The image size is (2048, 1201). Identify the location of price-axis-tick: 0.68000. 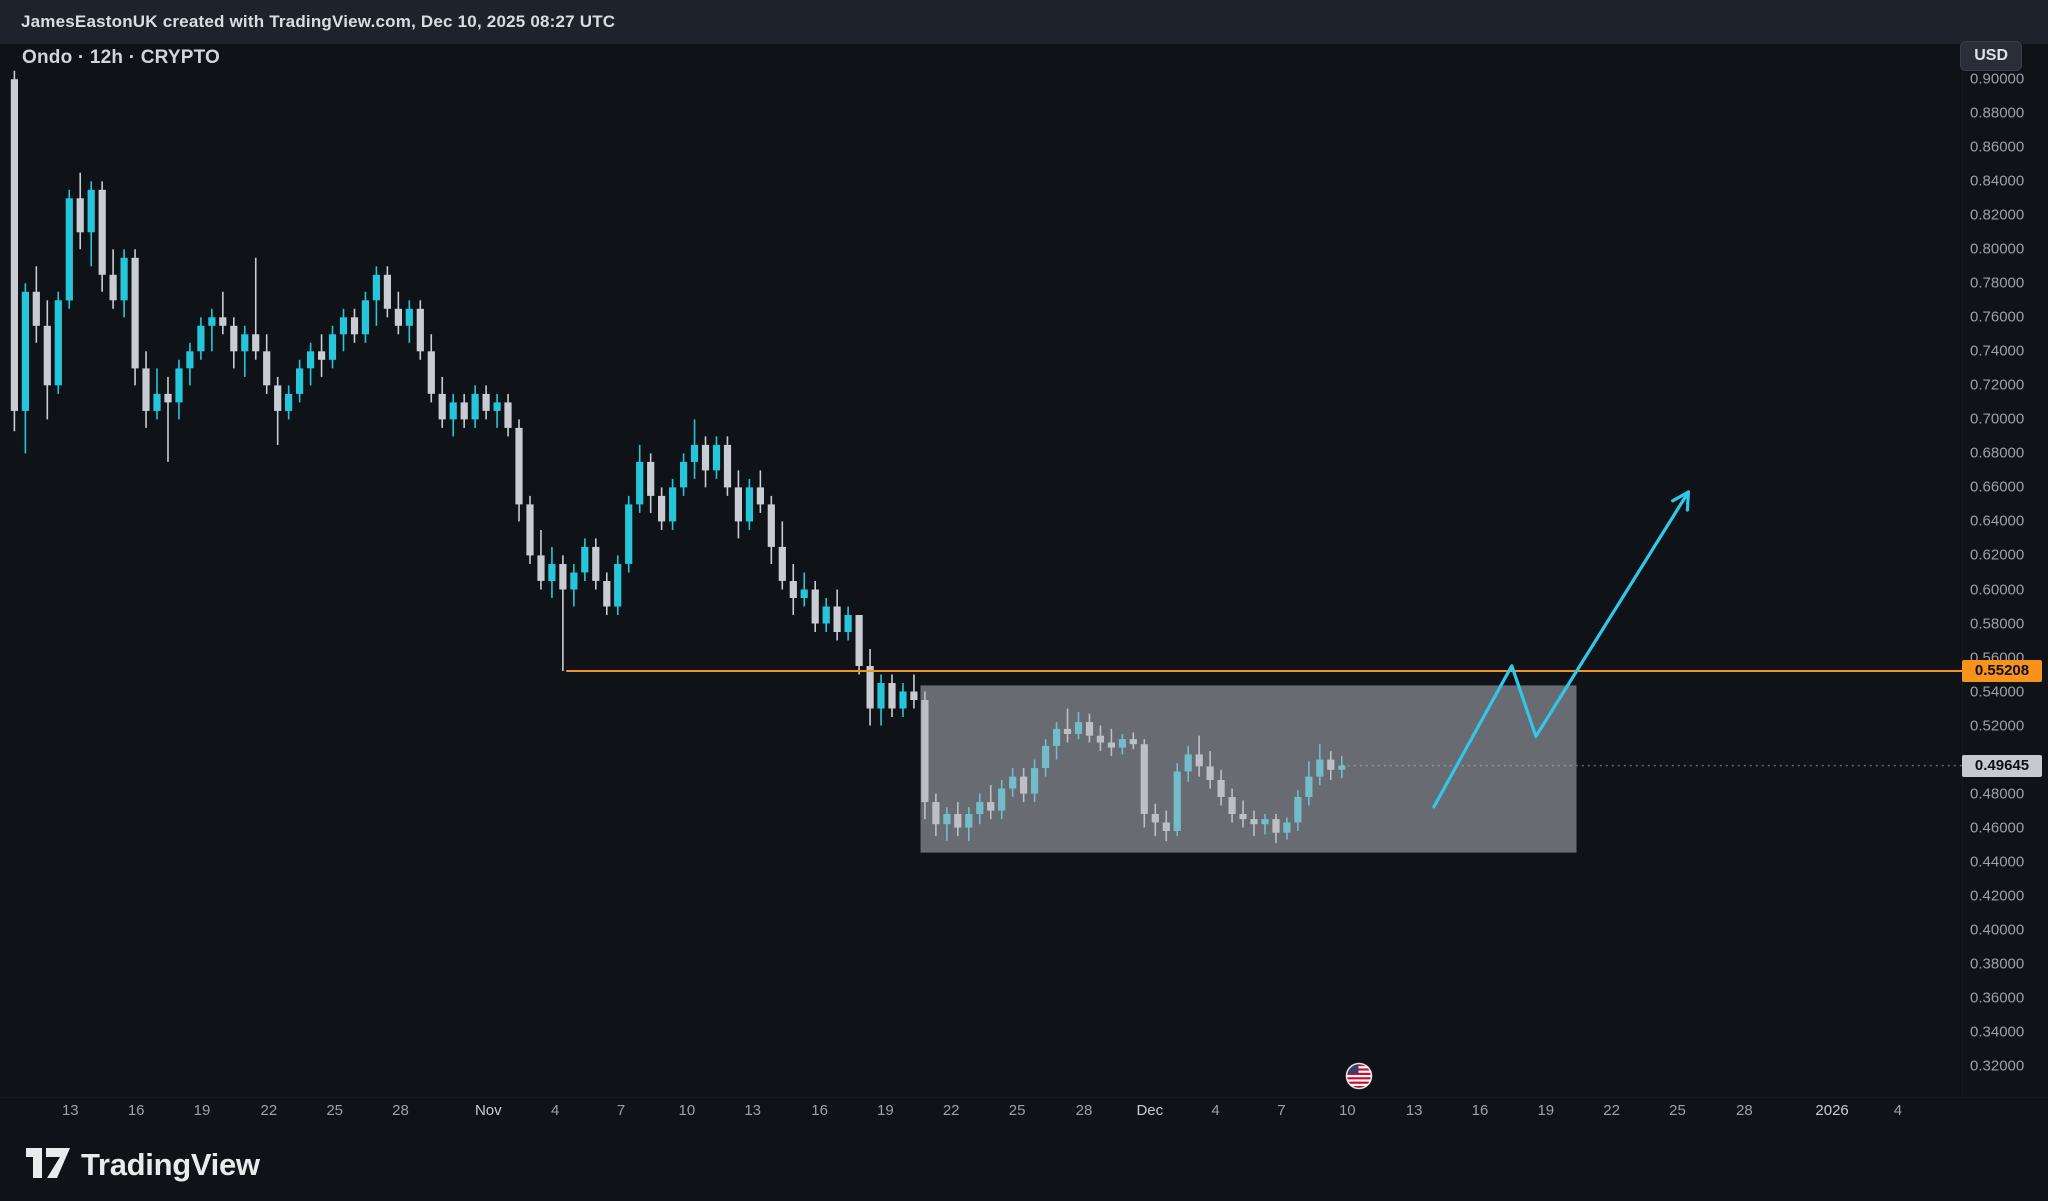
(1997, 453).